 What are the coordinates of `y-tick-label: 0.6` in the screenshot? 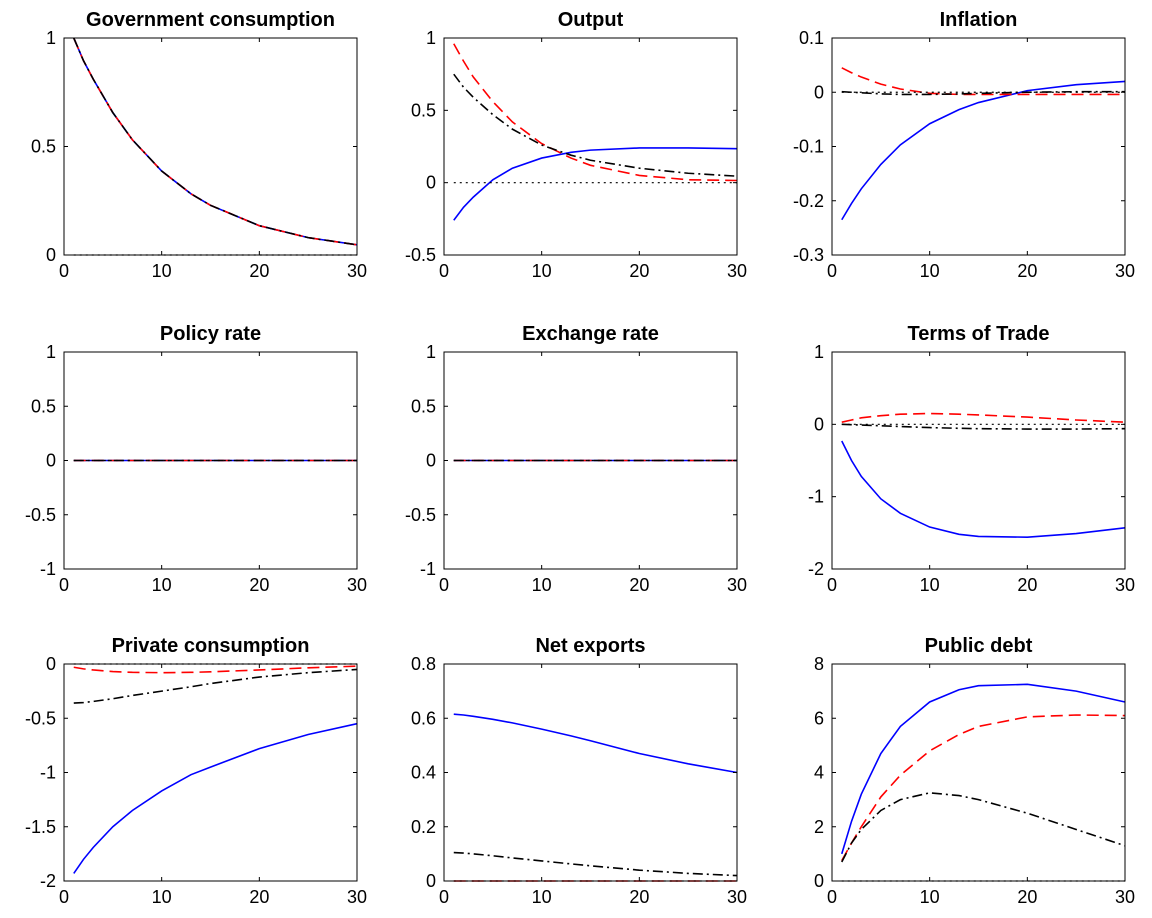 It's located at (423, 718).